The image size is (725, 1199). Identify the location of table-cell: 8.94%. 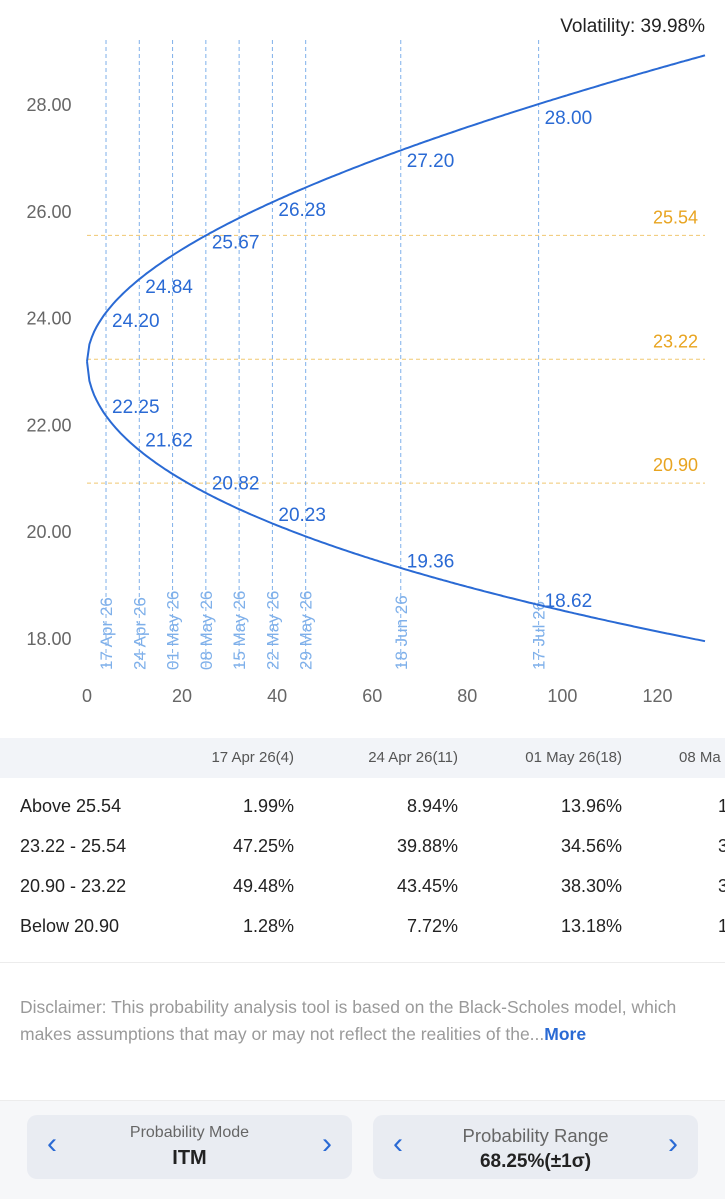
(432, 806).